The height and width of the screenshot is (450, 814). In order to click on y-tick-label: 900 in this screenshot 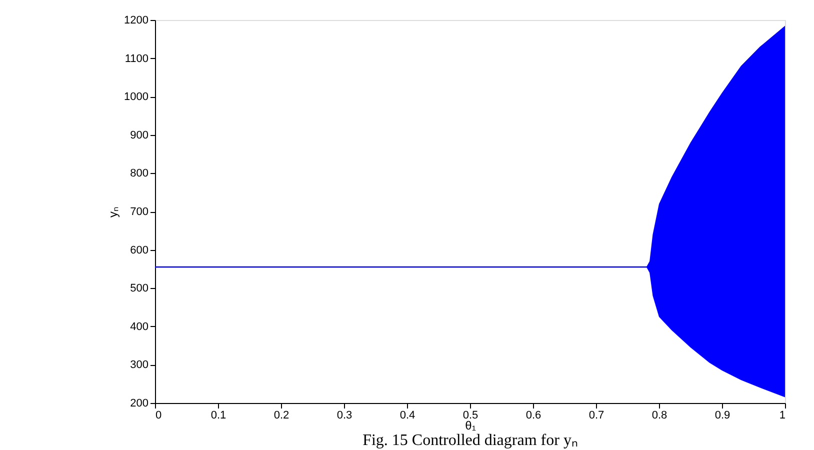, I will do `click(139, 135)`.